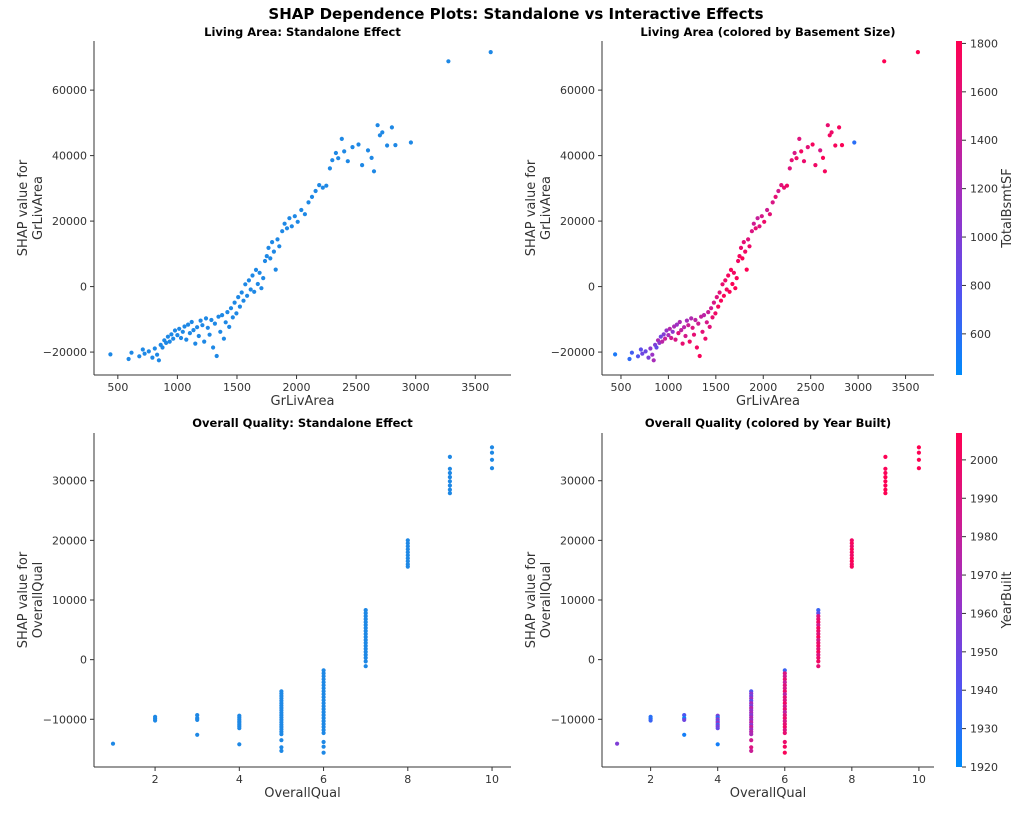 This screenshot has height=813, width=1024. Describe the element at coordinates (984, 43) in the screenshot. I see `colorbar-tick-label: 1800` at that location.